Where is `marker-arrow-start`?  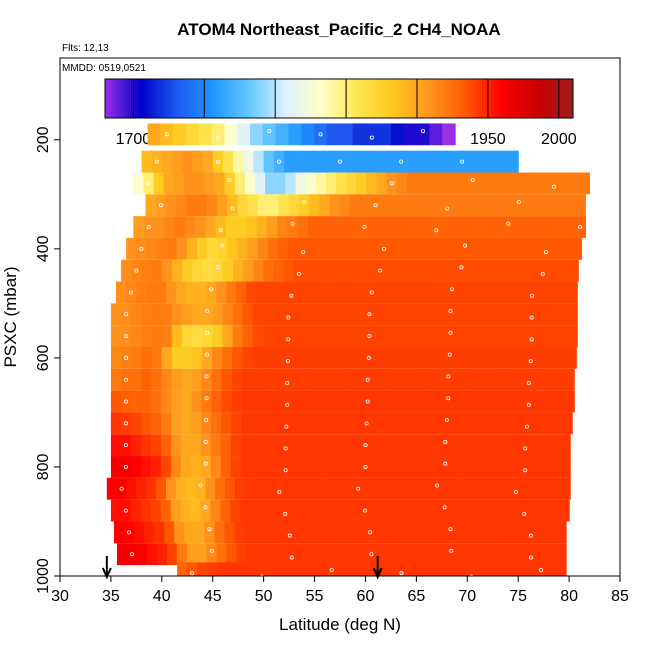 marker-arrow-start is located at coordinates (106, 568).